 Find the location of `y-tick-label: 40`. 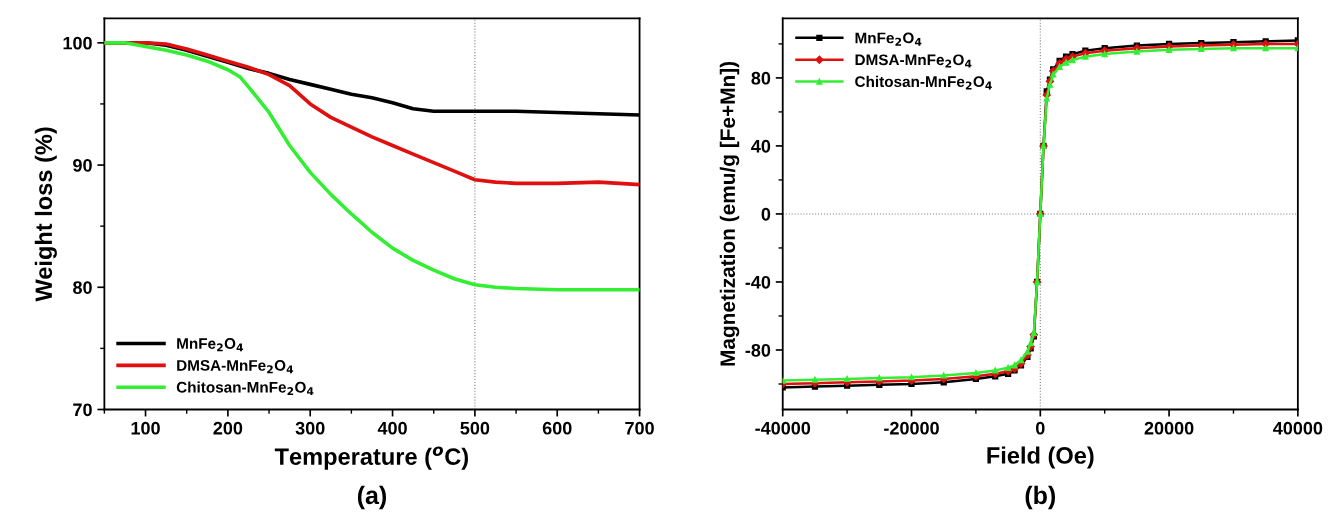

y-tick-label: 40 is located at coordinates (761, 146).